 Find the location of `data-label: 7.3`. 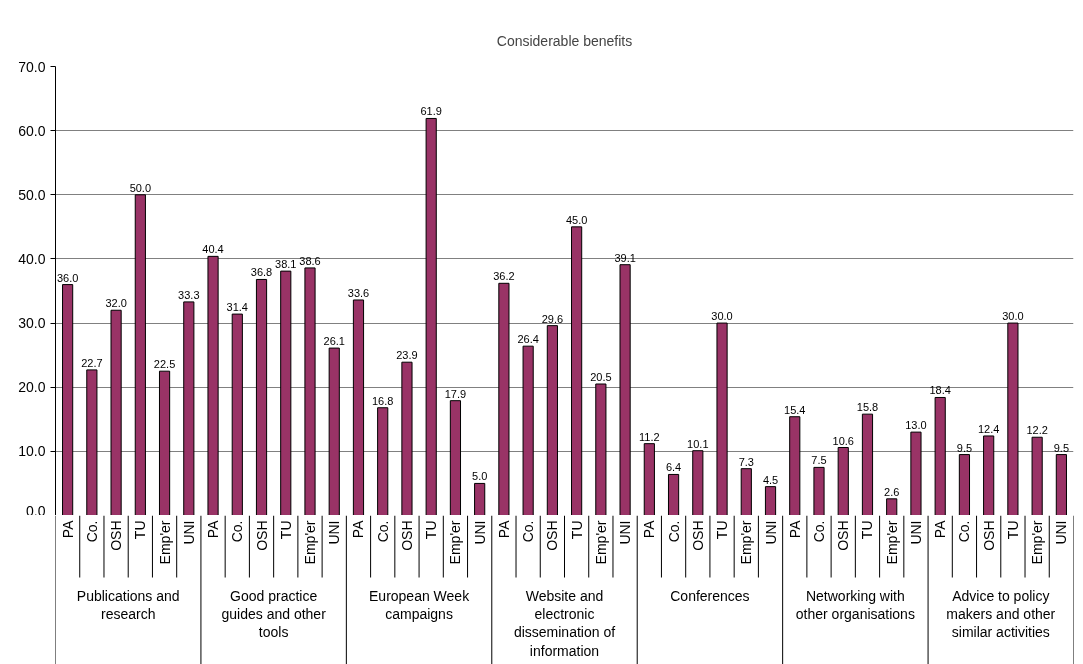

data-label: 7.3 is located at coordinates (746, 461).